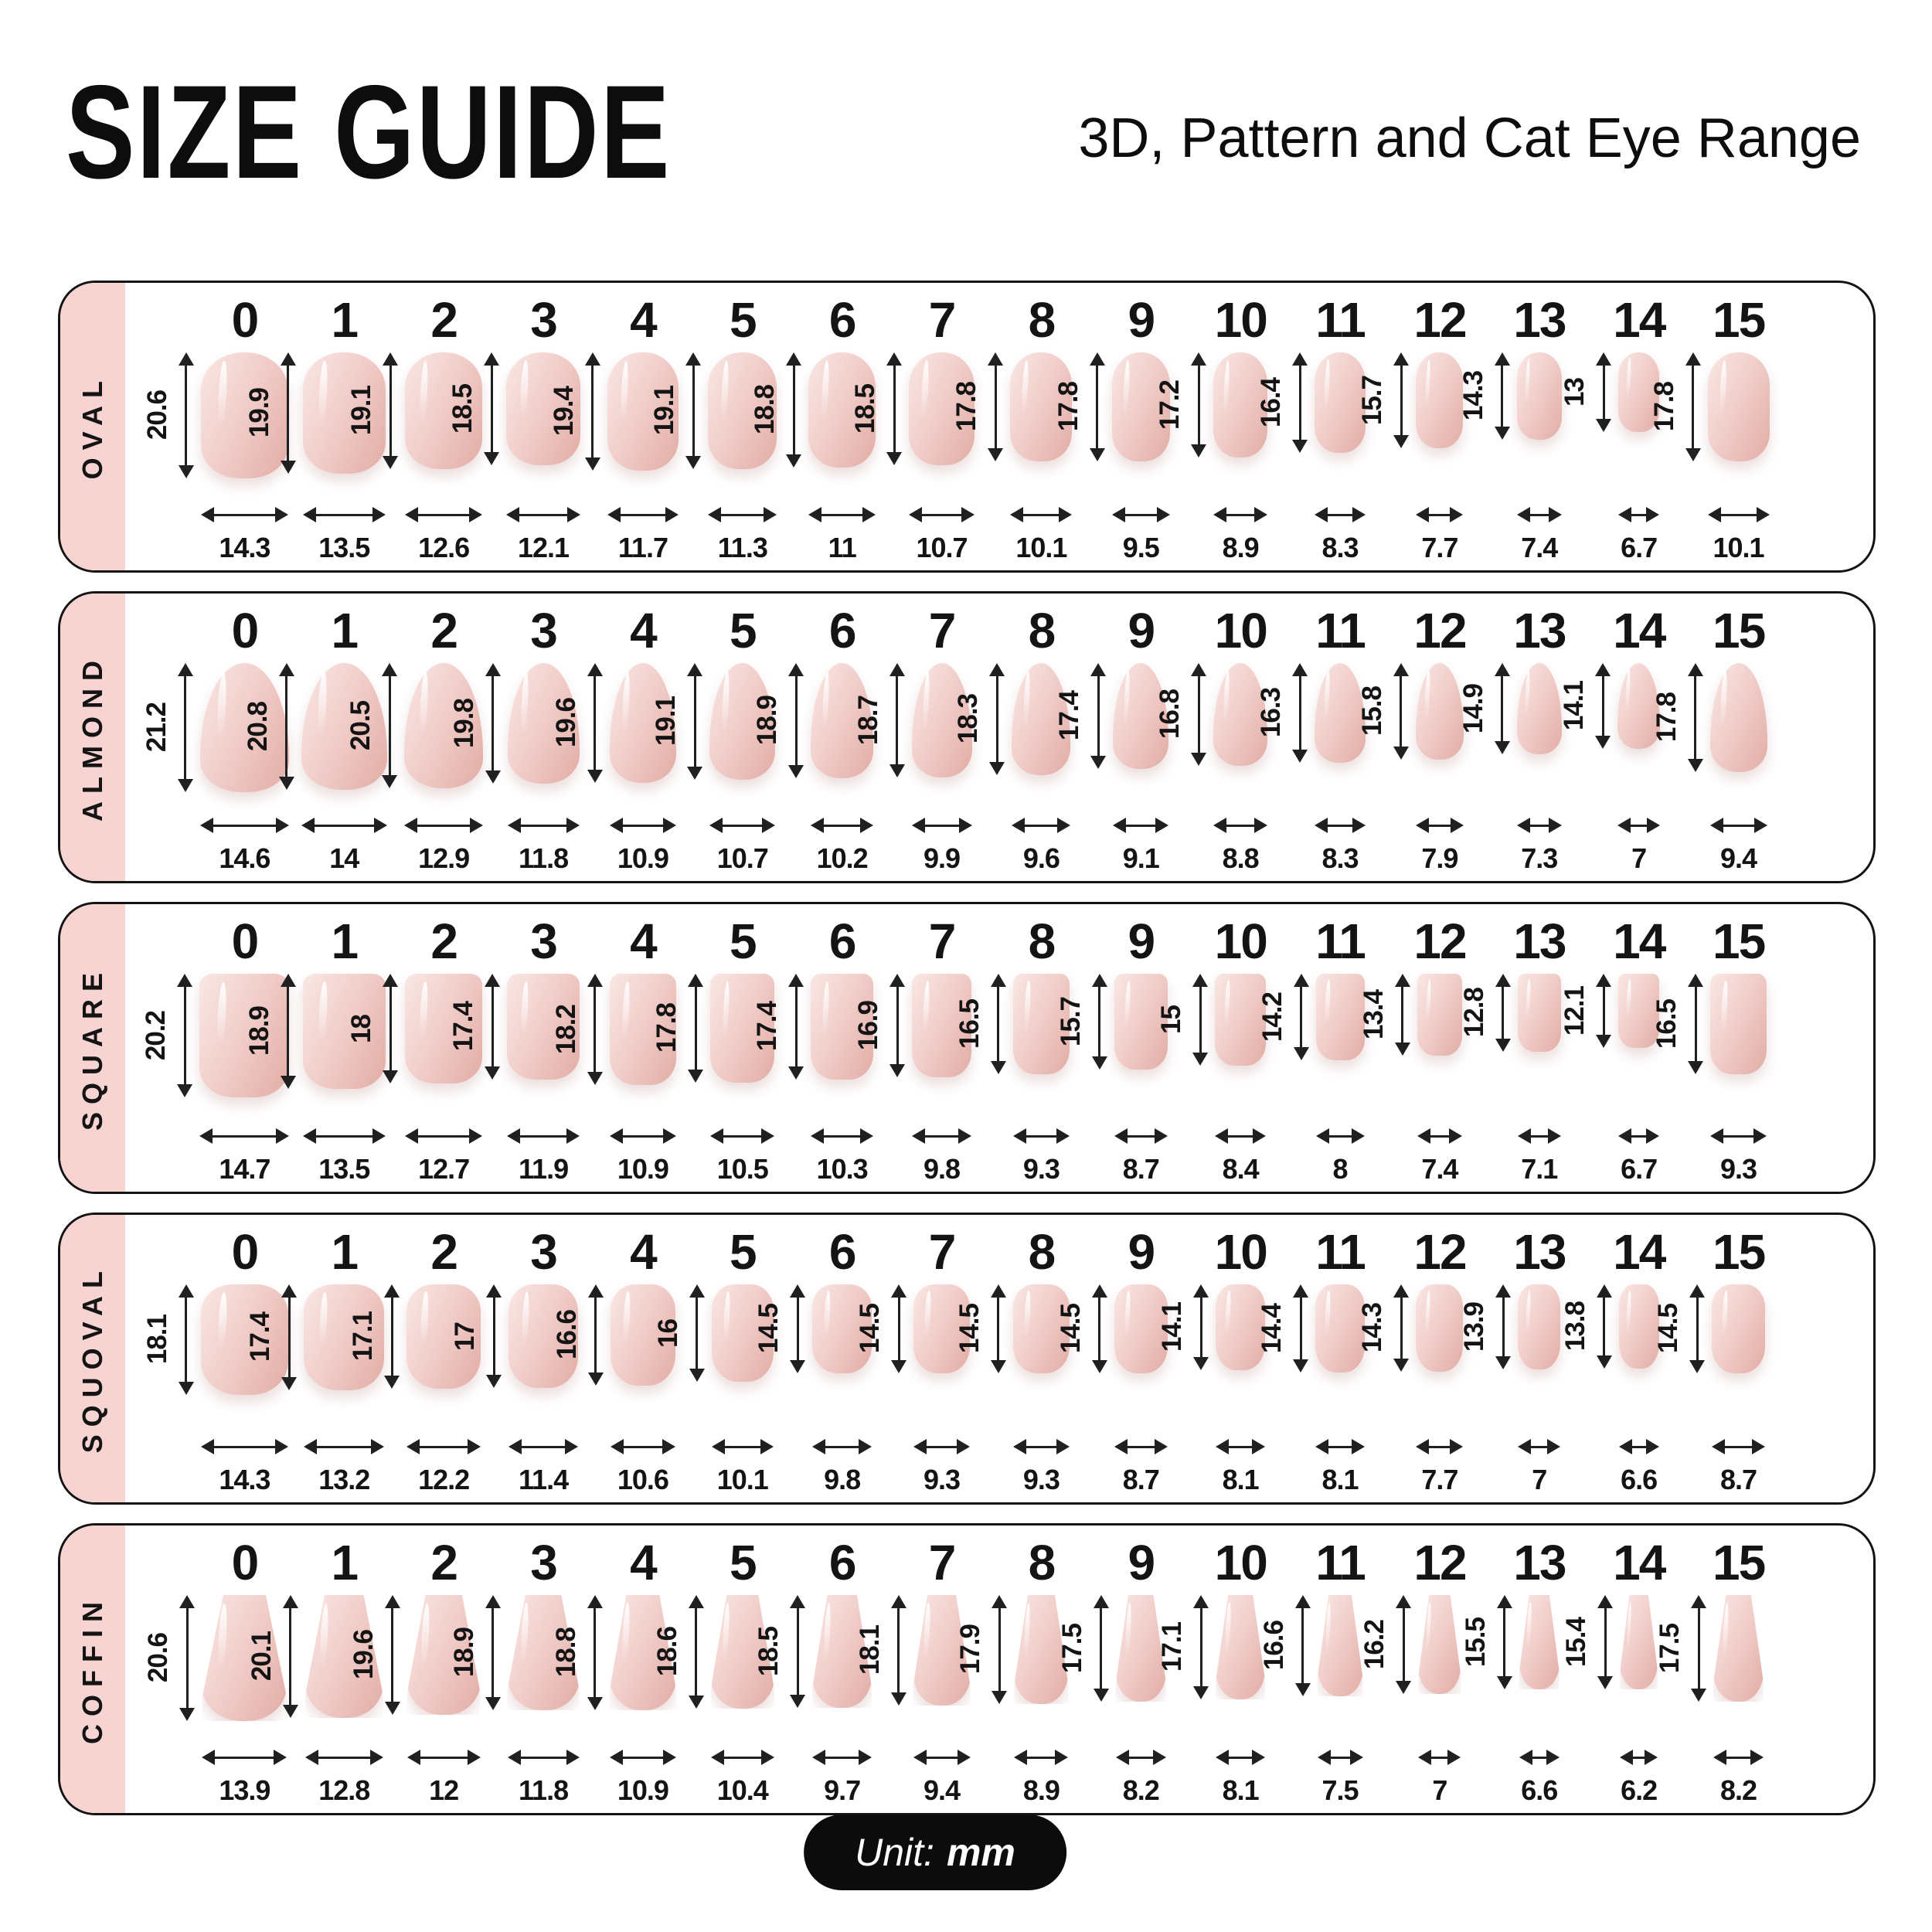 The width and height of the screenshot is (1932, 1932). Describe the element at coordinates (215, 734) in the screenshot. I see `nail-zone: 21.2` at that location.